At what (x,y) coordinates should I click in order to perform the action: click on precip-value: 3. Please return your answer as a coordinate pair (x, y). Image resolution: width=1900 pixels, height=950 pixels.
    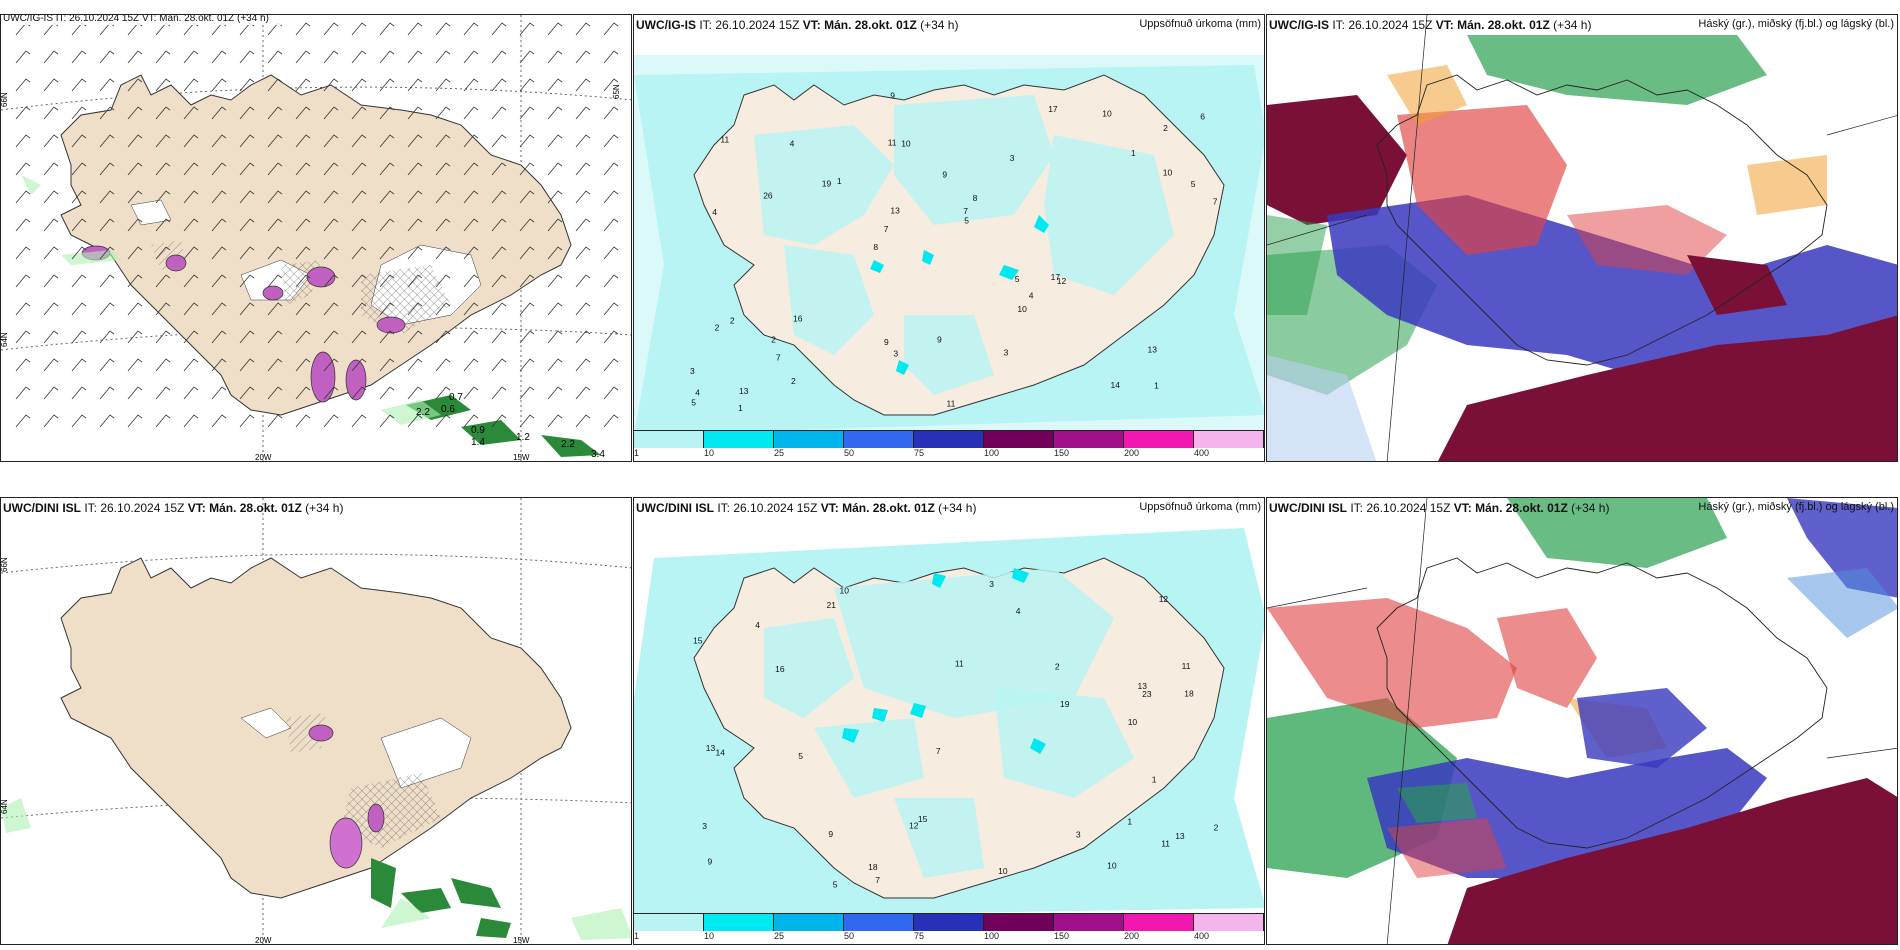
    Looking at the image, I should click on (1006, 353).